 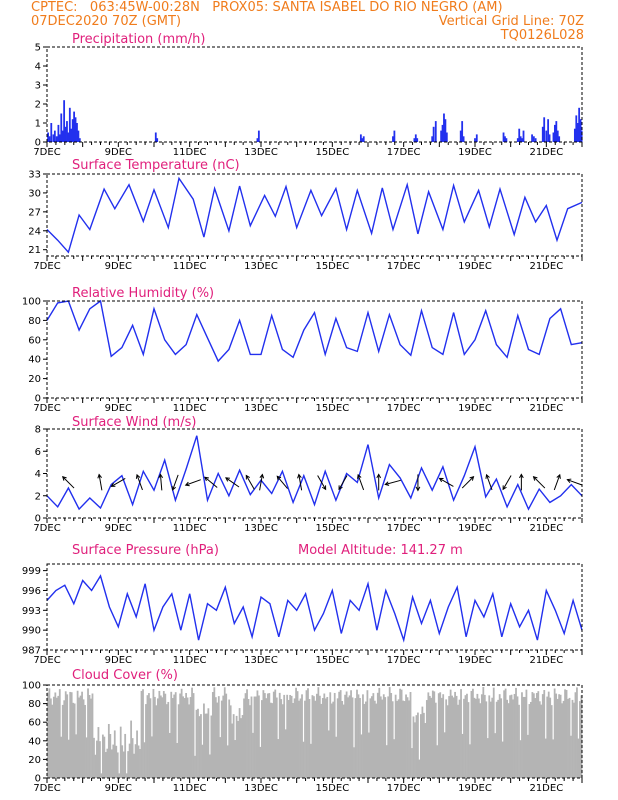 I want to click on x-tick-label: 11DEC, so click(x=190, y=660).